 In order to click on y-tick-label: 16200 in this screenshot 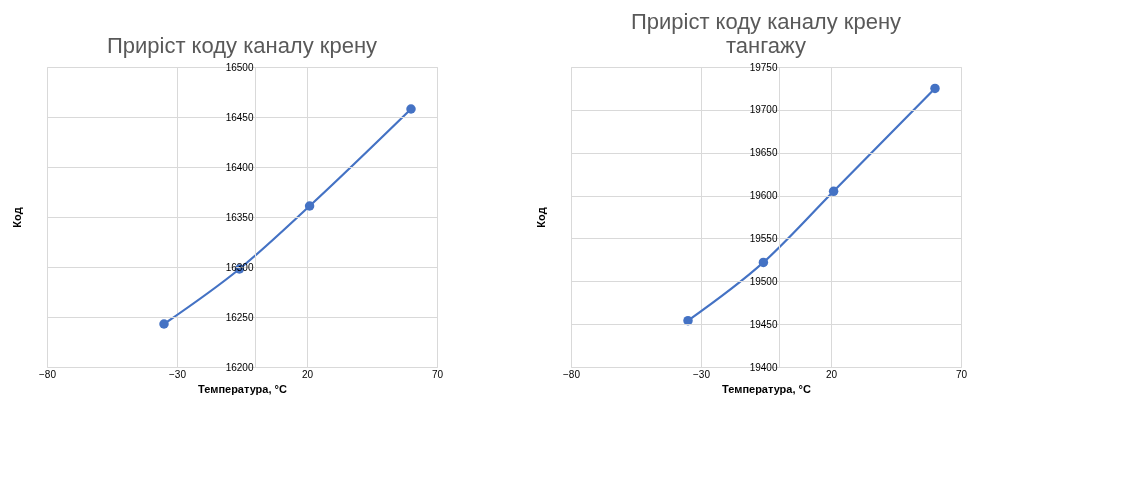, I will do `click(239, 367)`.